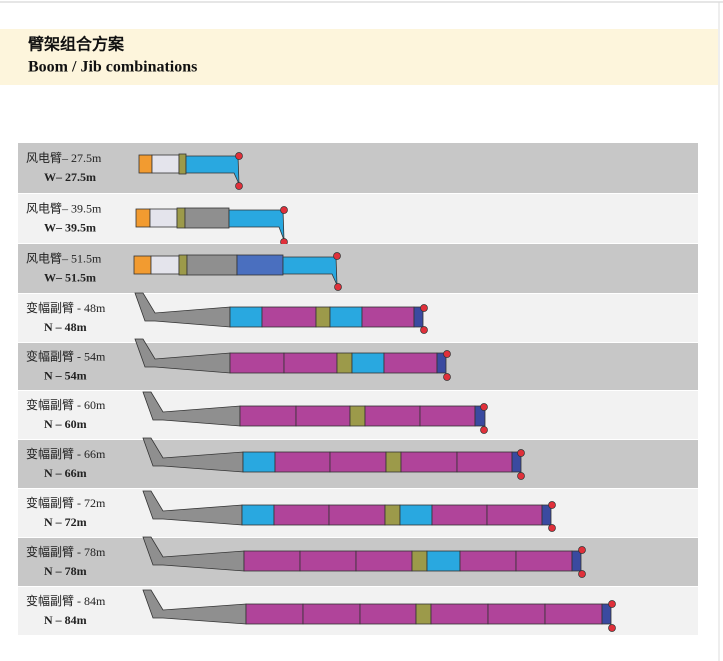  Describe the element at coordinates (65, 522) in the screenshot. I see `row-sublabel: N – 72m` at that location.